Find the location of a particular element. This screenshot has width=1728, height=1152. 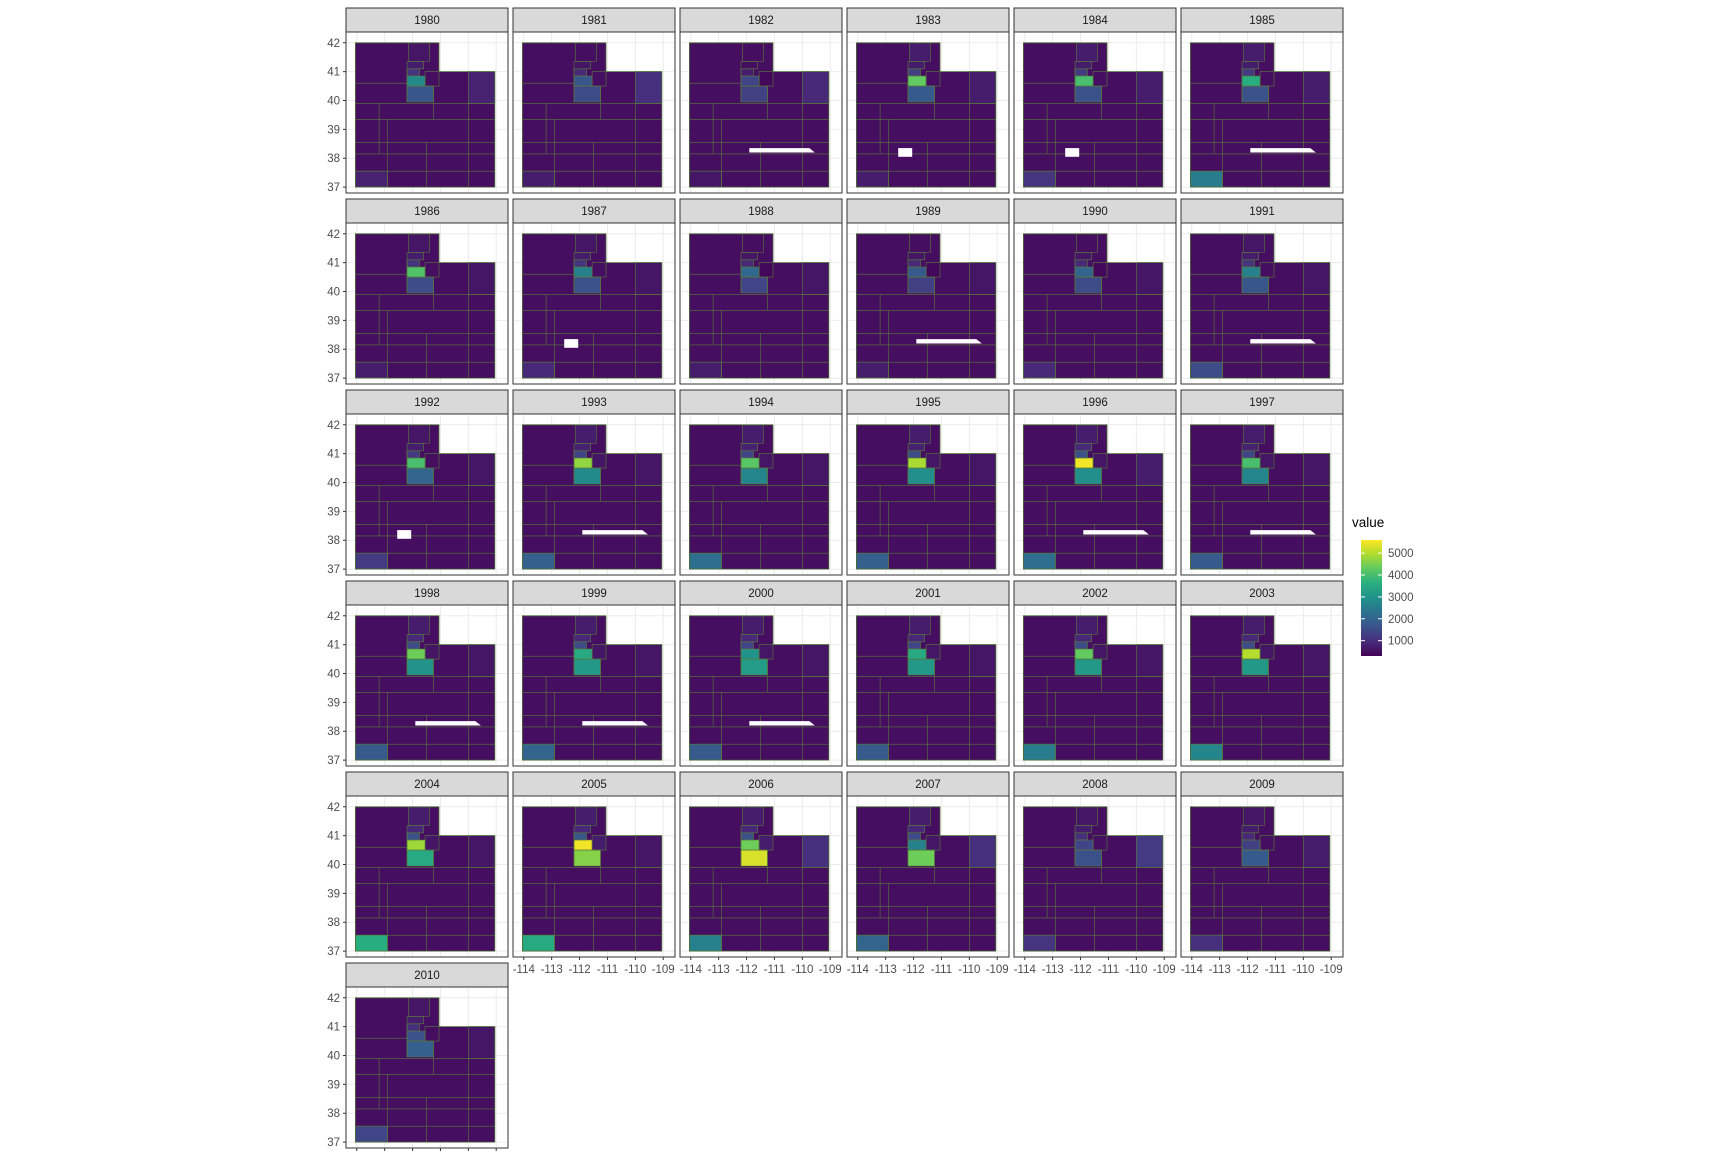

facet-label: 1989 is located at coordinates (928, 212).